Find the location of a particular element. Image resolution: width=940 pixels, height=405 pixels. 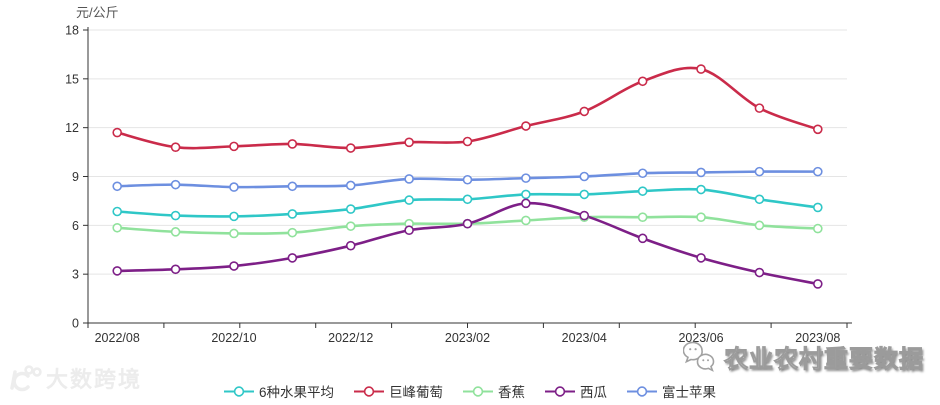

legend-label: 香蕉 is located at coordinates (511, 392).